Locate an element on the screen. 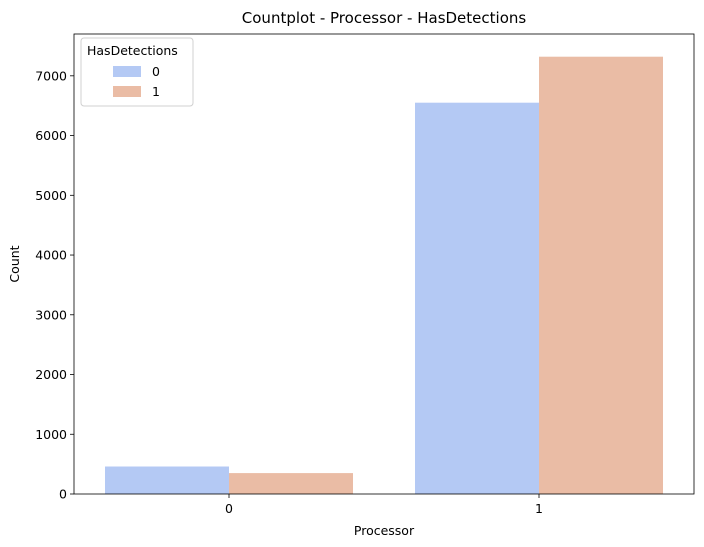  y-tick-label: 0 is located at coordinates (63, 494).